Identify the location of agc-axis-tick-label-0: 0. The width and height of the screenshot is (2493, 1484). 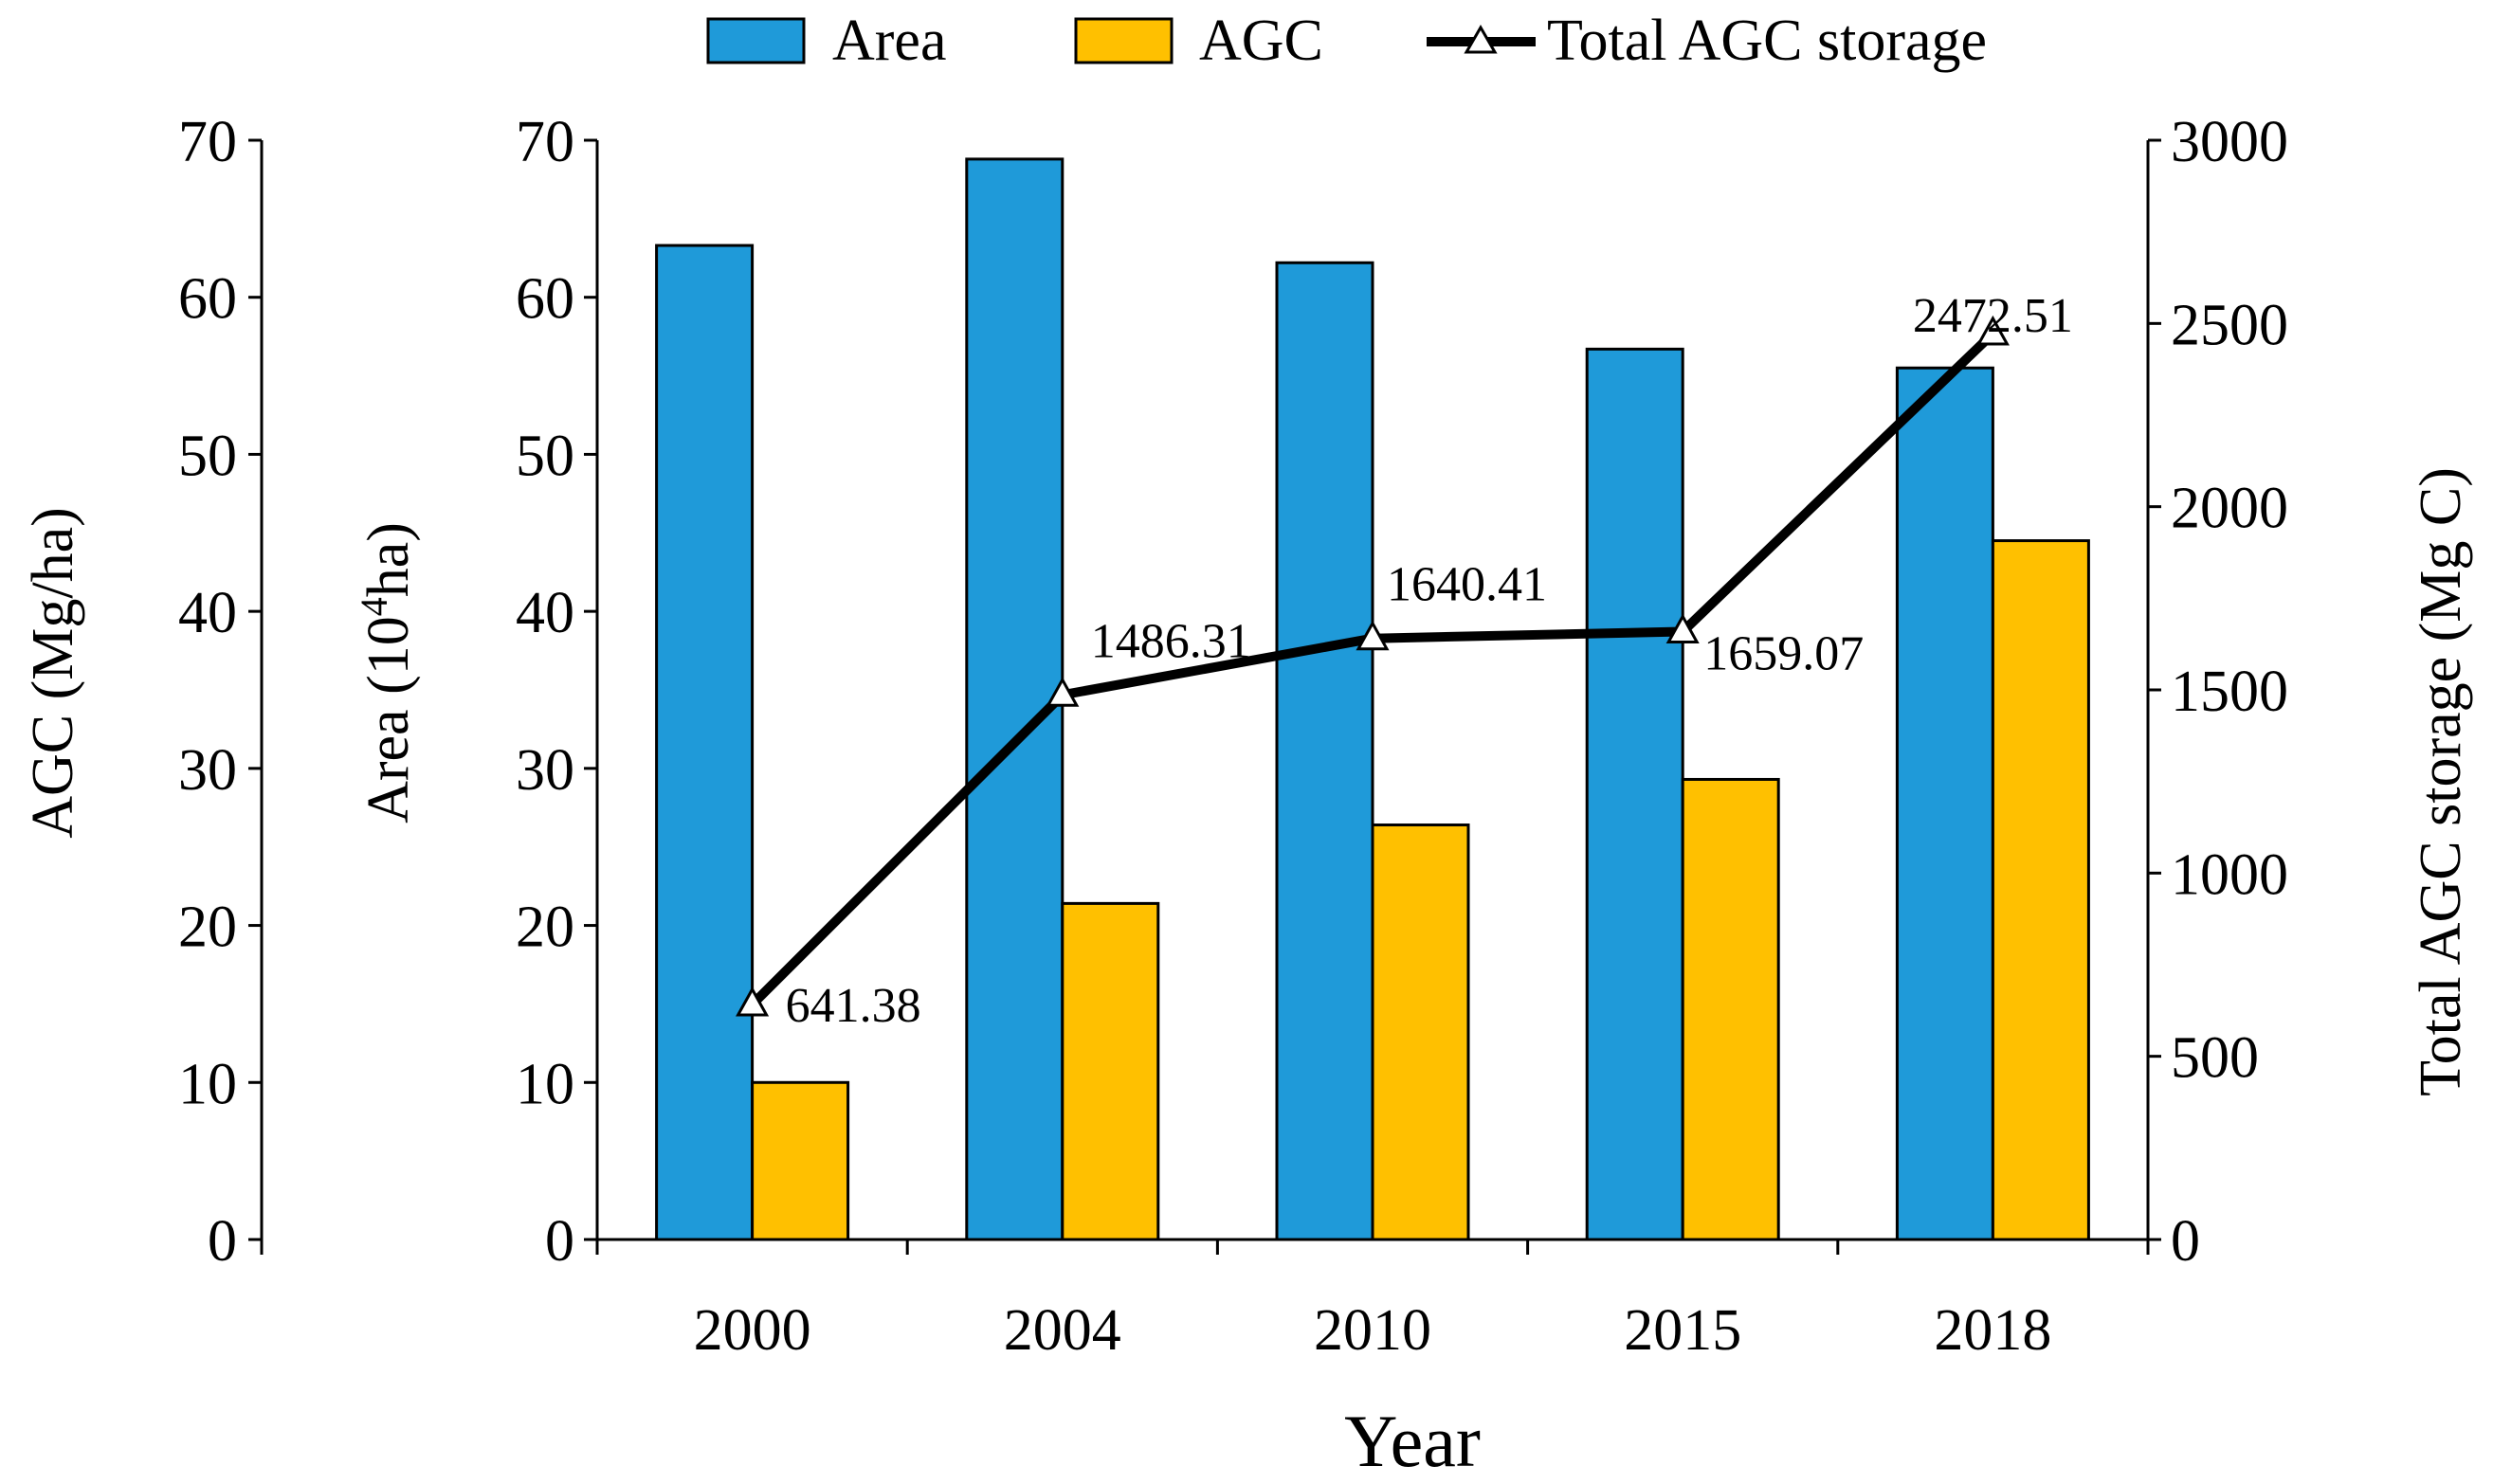
(223, 1241).